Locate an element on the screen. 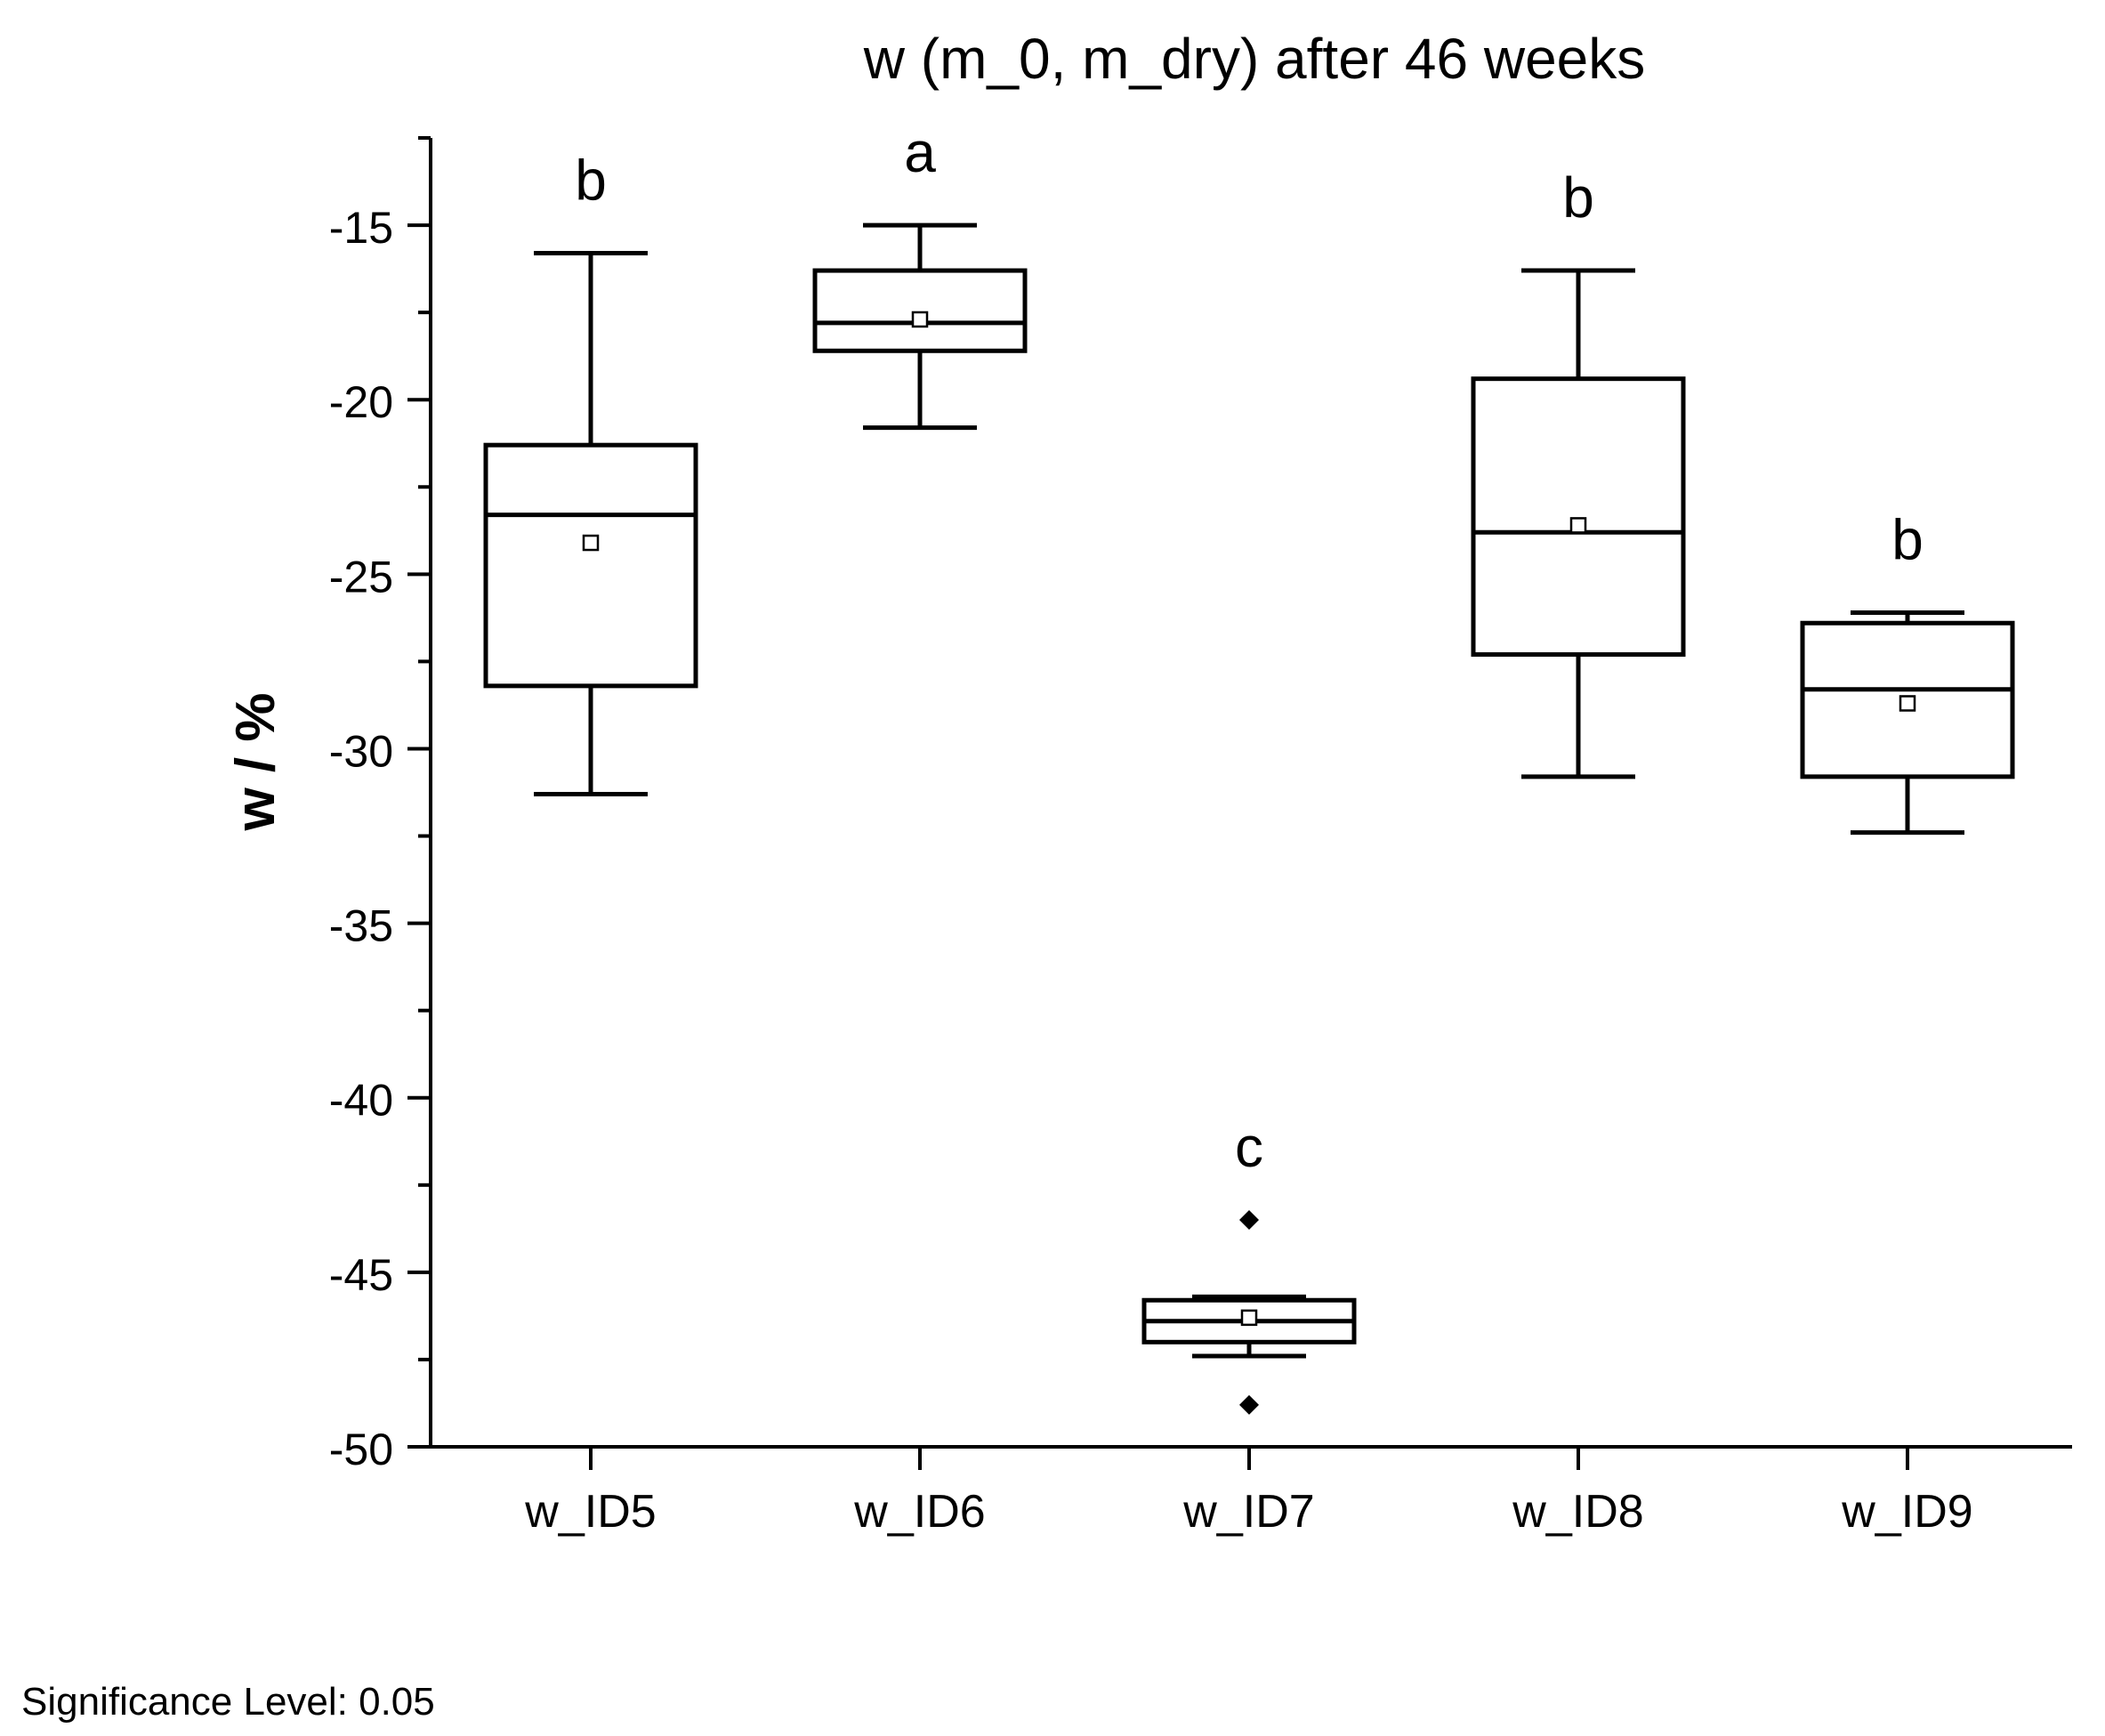 This screenshot has width=2105, height=1736. y-tick-label: -45 is located at coordinates (361, 1275).